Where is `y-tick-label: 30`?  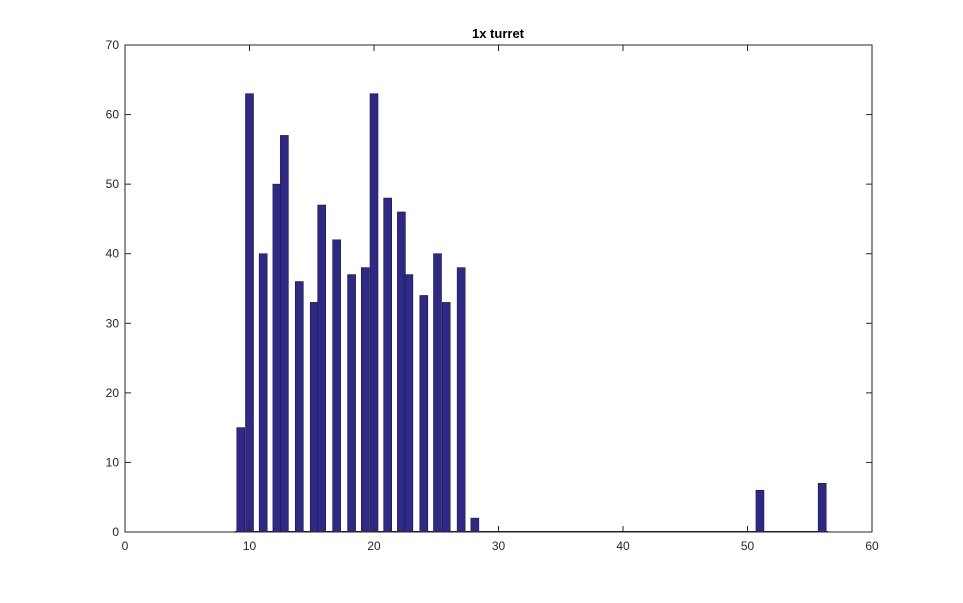 y-tick-label: 30 is located at coordinates (113, 323).